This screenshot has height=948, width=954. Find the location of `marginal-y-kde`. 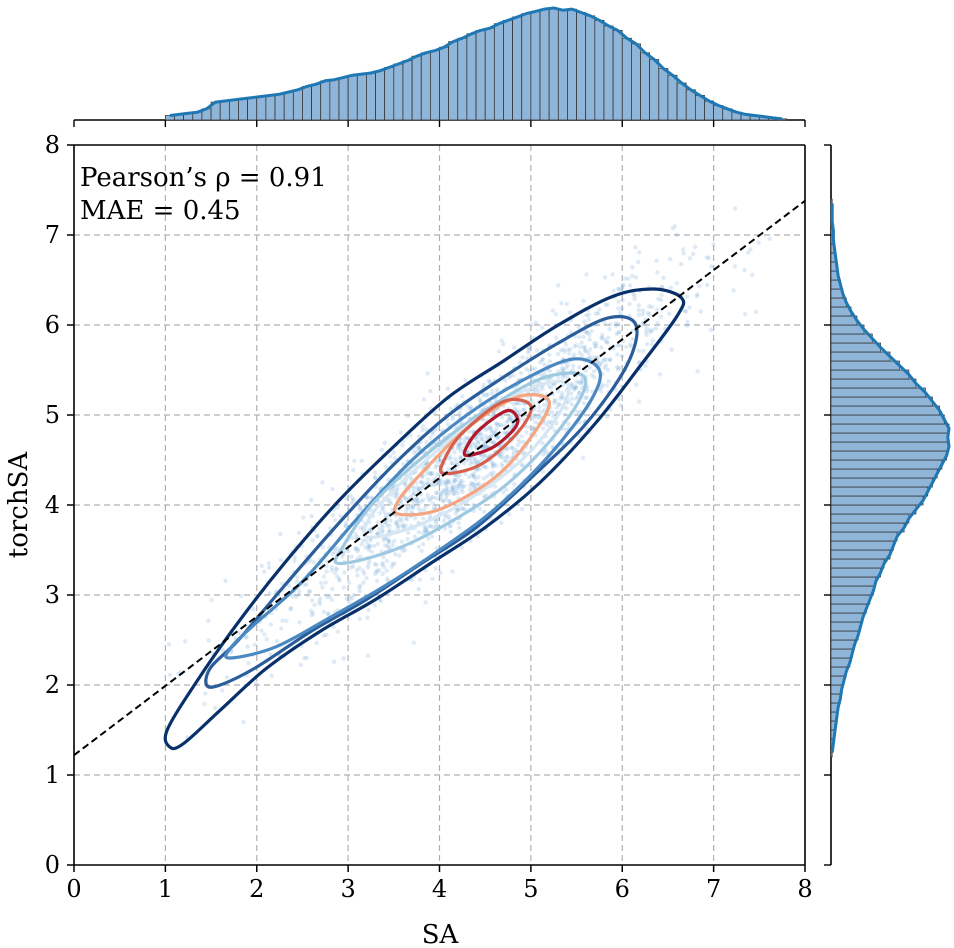

marginal-y-kde is located at coordinates (890, 478).